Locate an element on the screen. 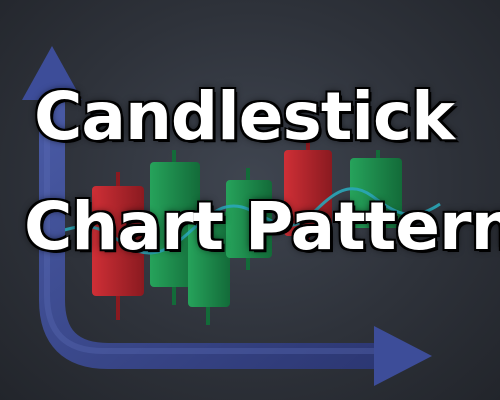 Image resolution: width=500 pixels, height=400 pixels. bearish-candle is located at coordinates (308, 193).